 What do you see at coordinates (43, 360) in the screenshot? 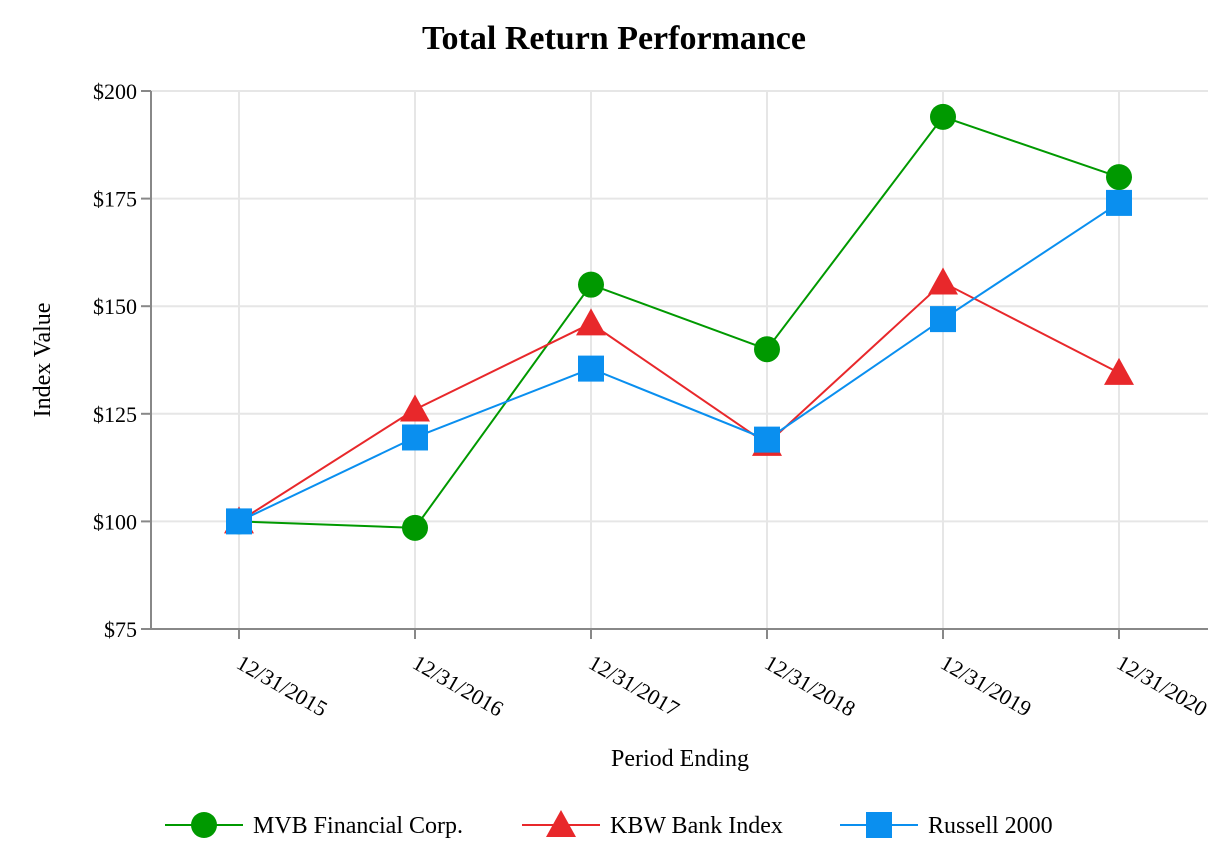
I see `y-axis-label: Index Value` at bounding box center [43, 360].